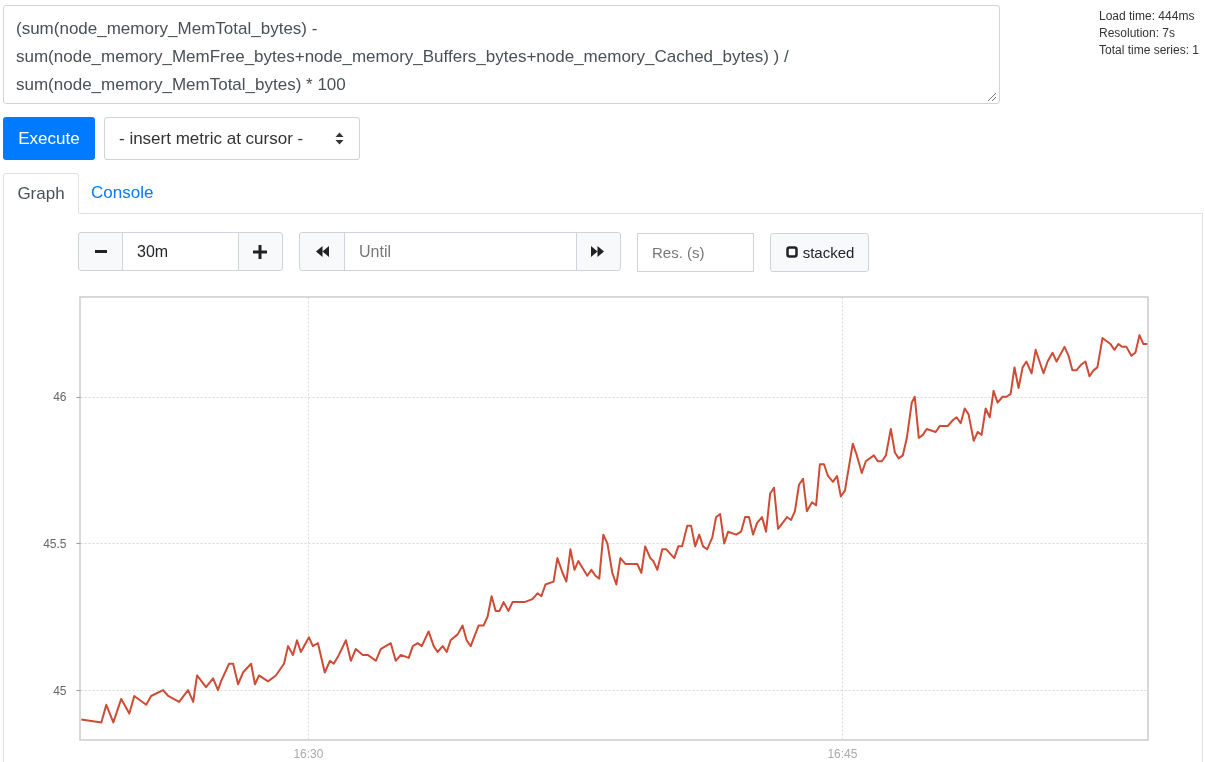  I want to click on text: Res. (s), so click(695, 252).